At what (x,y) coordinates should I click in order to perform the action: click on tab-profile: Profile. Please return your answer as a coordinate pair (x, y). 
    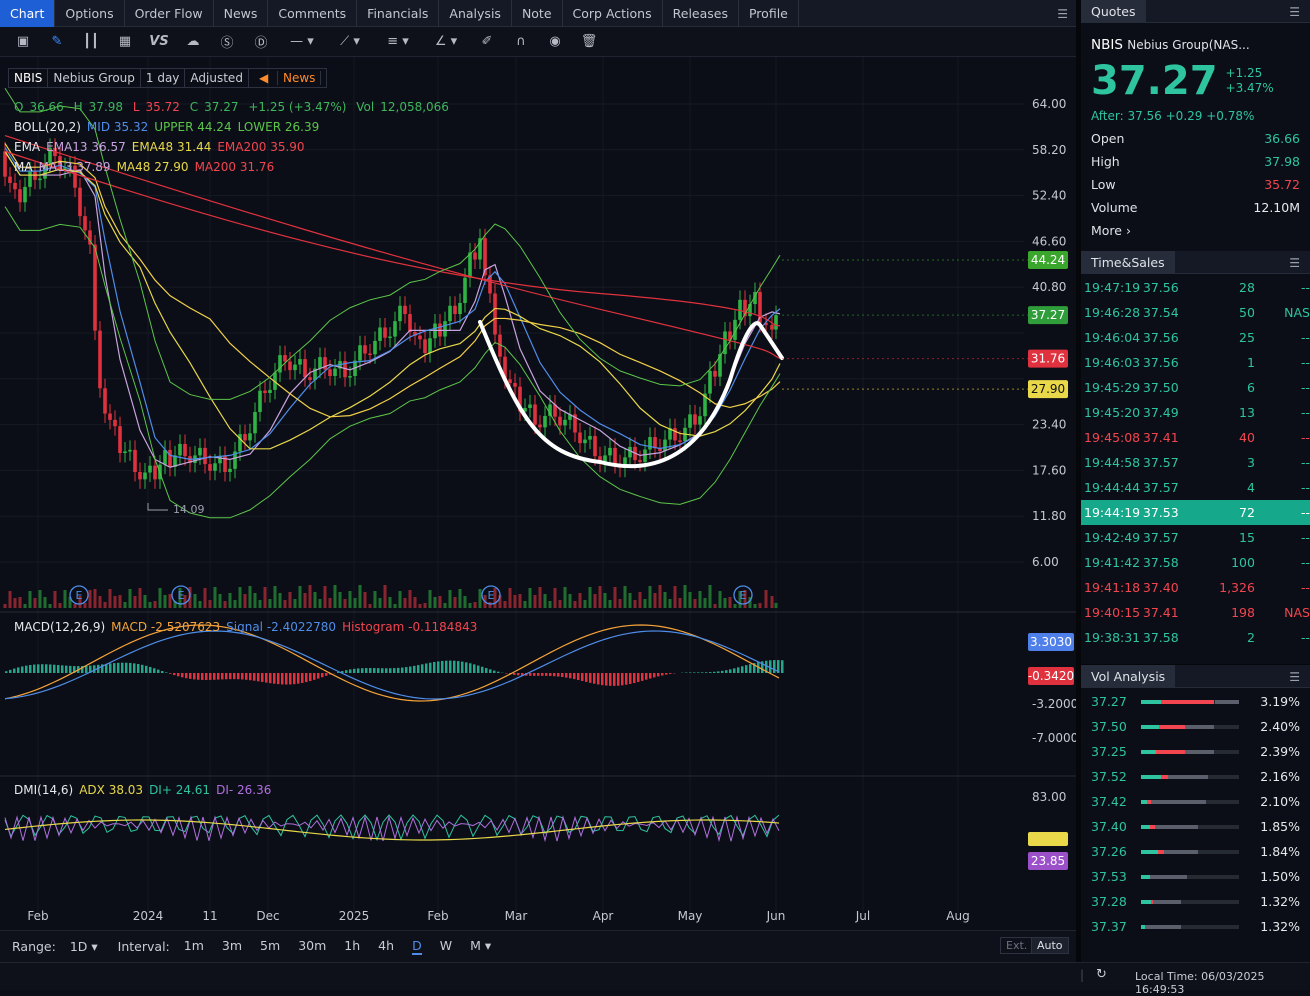
    Looking at the image, I should click on (769, 13).